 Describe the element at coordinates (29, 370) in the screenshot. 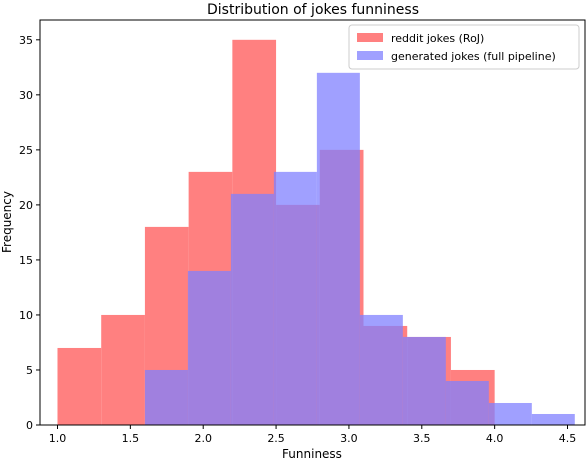

I see `y-tick-label: 5` at that location.